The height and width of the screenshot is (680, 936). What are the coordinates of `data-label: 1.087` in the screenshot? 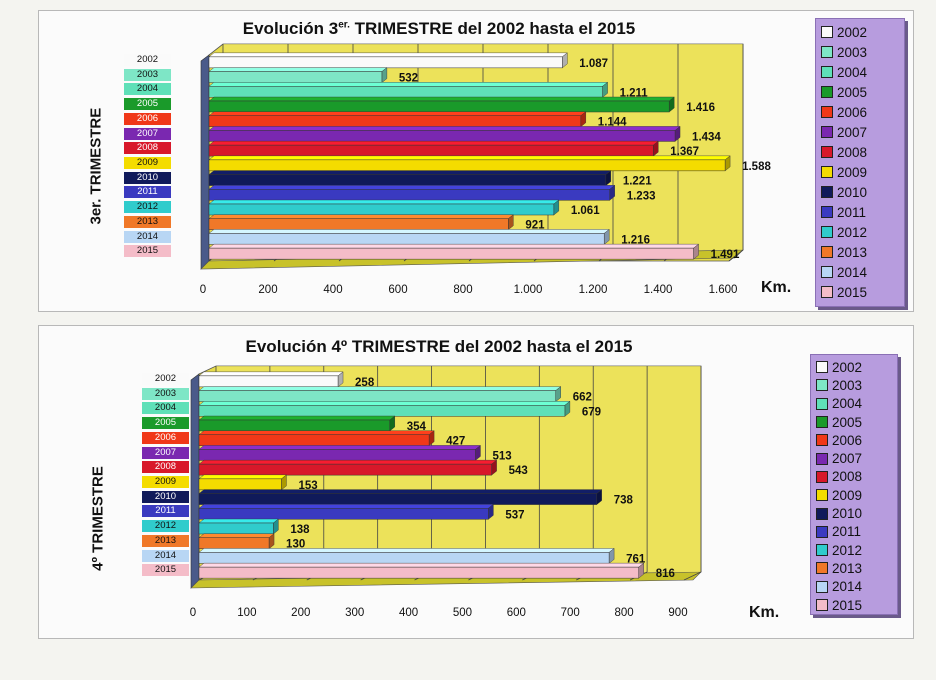 It's located at (593, 64).